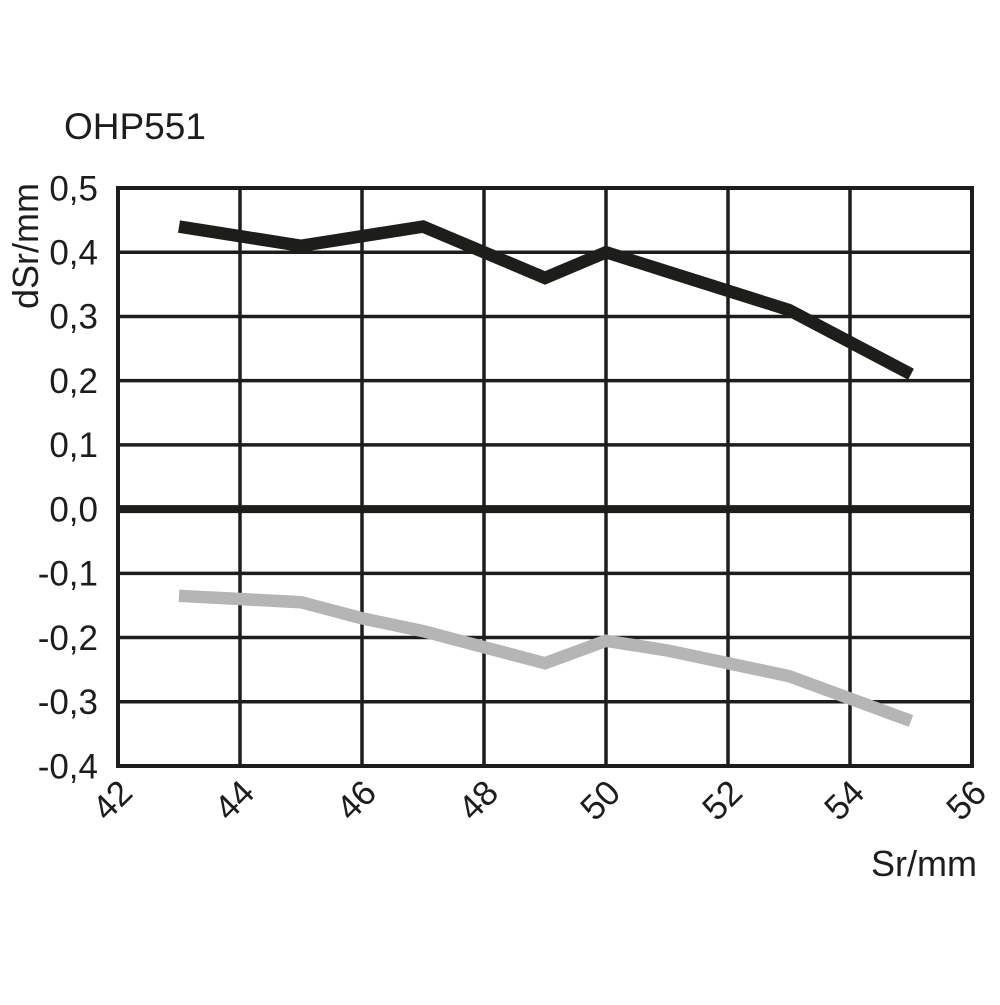 The image size is (1000, 1005). Describe the element at coordinates (539, 800) in the screenshot. I see `x-tick-labels: 42 44 46 48 50 52 54 56` at that location.